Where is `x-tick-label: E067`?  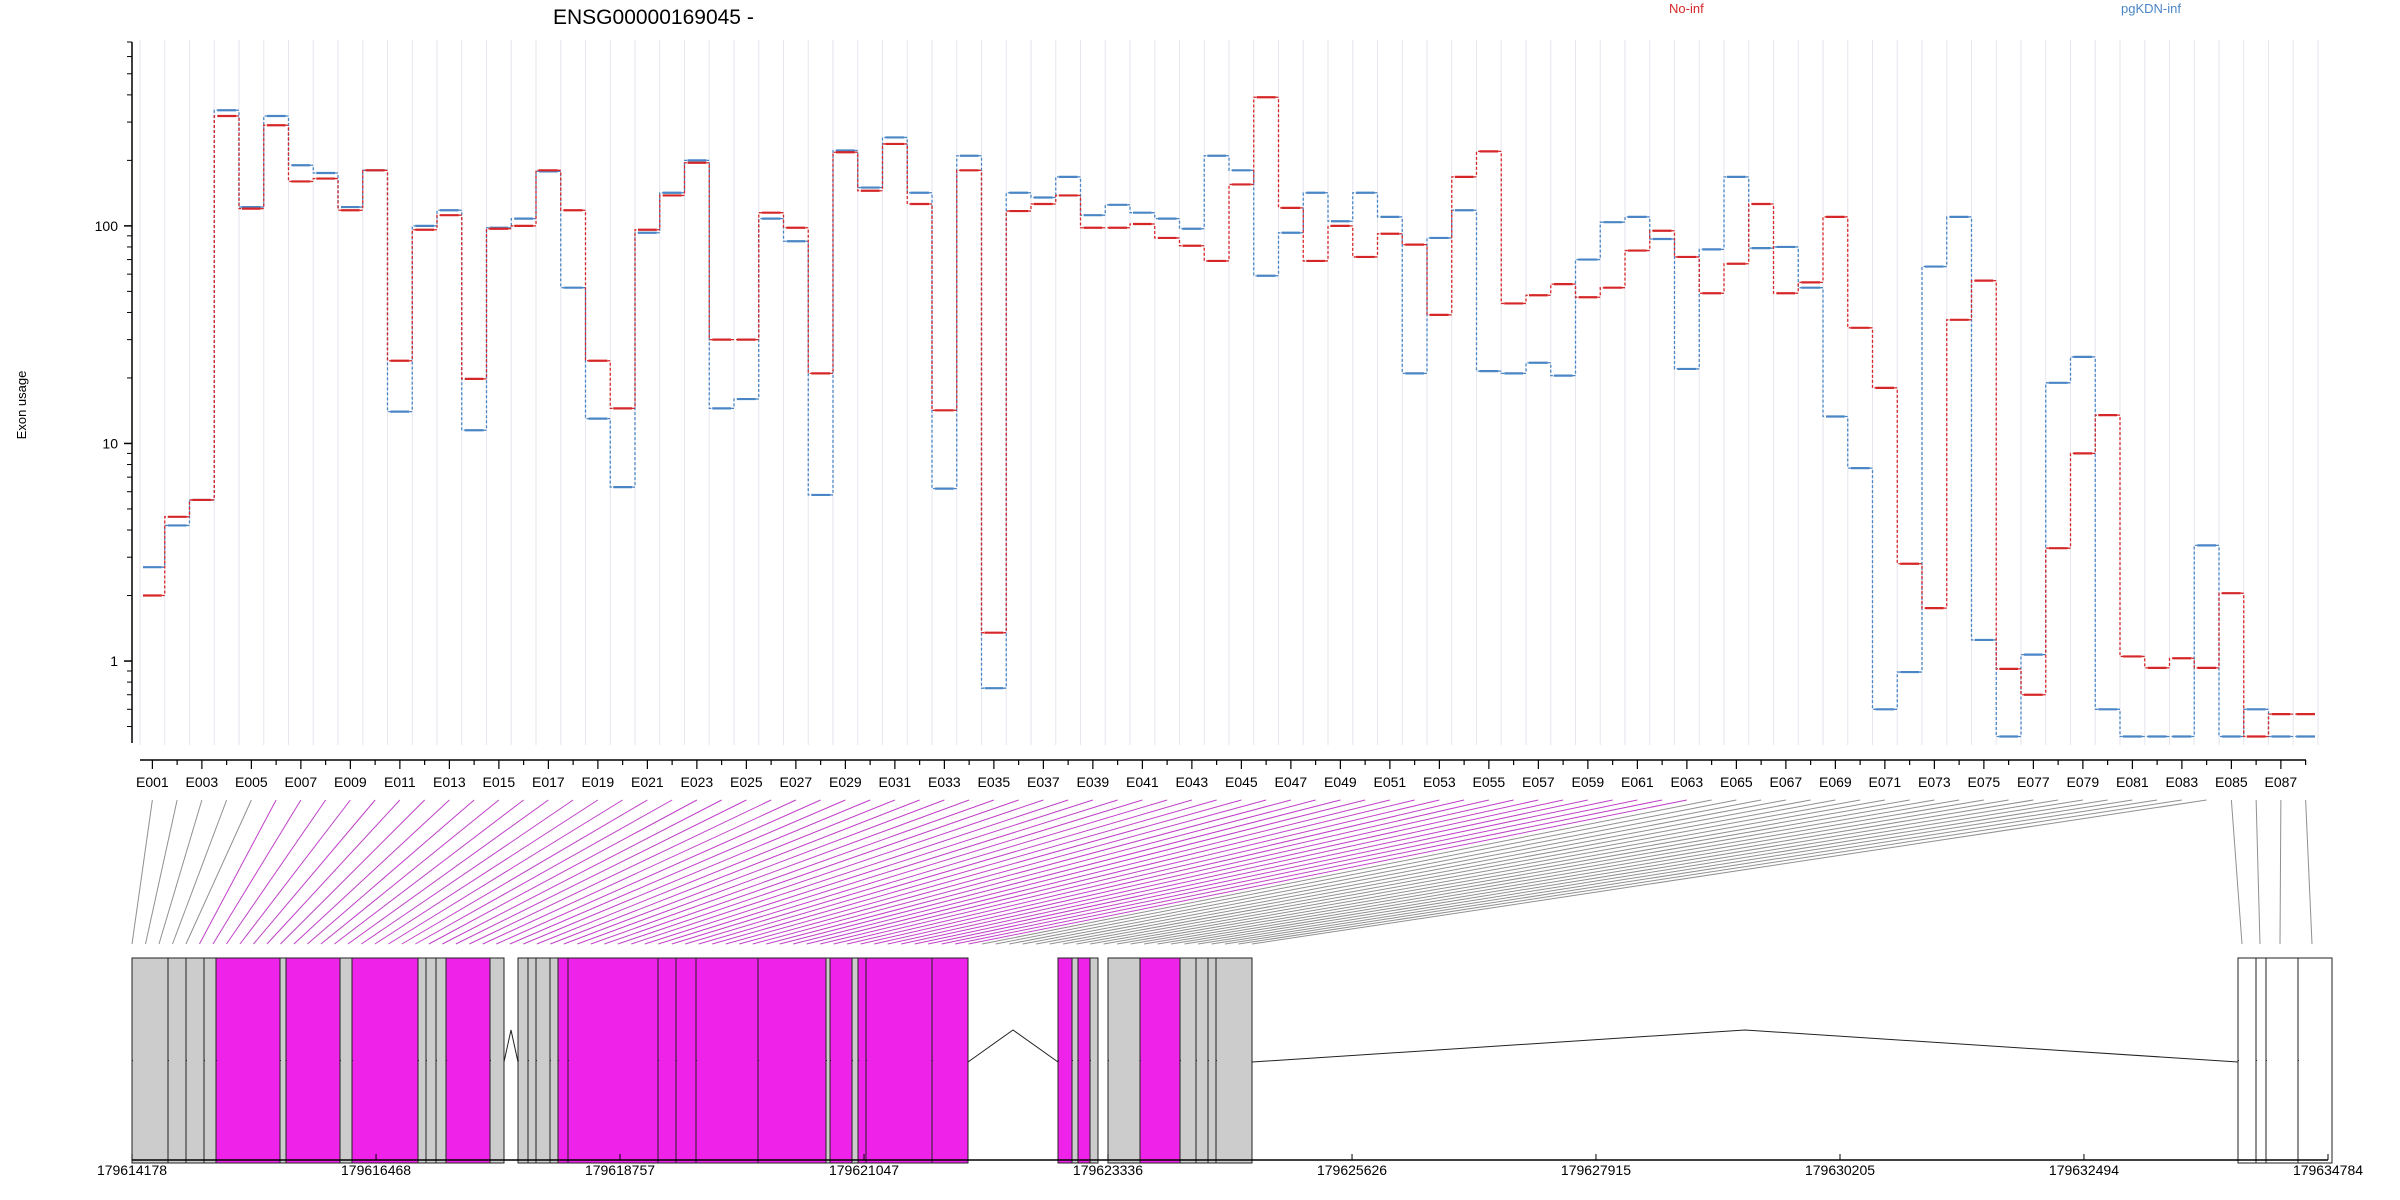
x-tick-label: E067 is located at coordinates (1786, 782).